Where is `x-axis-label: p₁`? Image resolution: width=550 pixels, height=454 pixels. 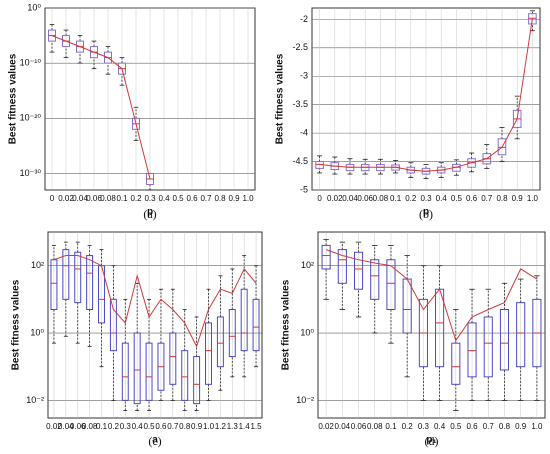
x-axis-label: p₁ is located at coordinates (431, 440).